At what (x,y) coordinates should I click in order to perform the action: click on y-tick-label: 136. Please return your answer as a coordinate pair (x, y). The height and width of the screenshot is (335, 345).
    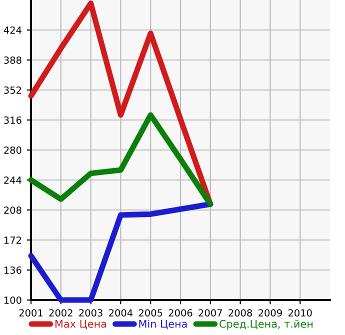
    Looking at the image, I should click on (13, 270).